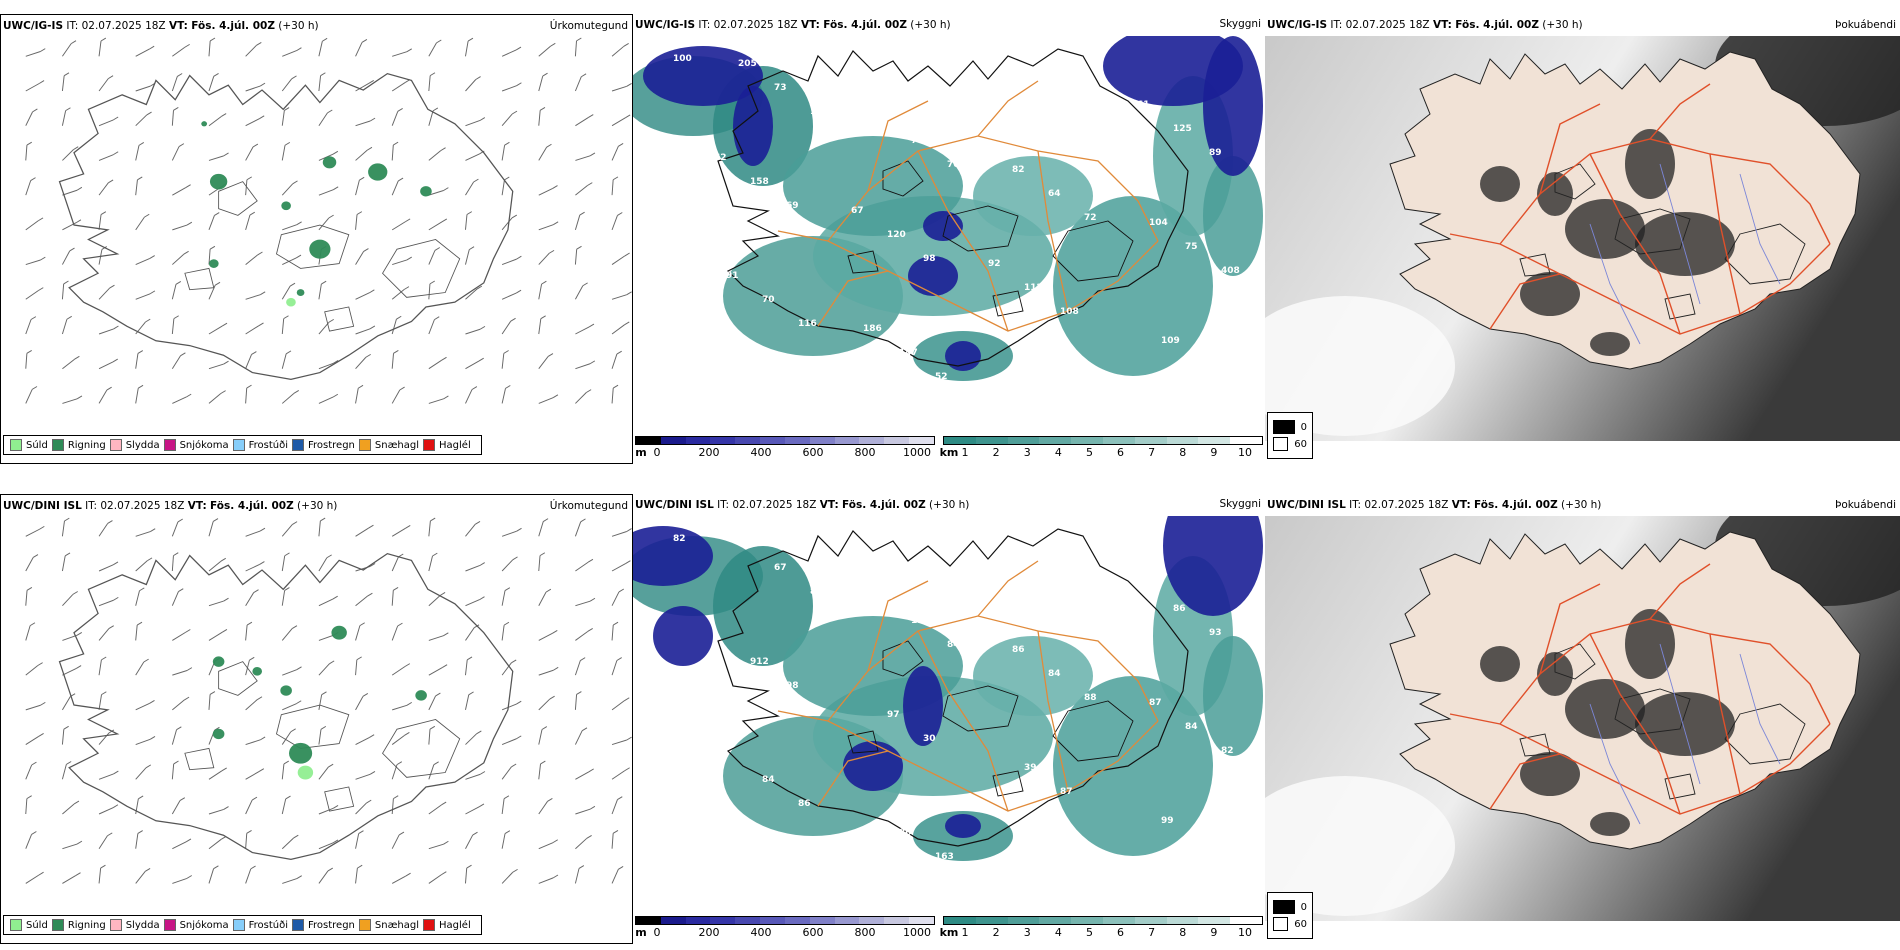 The width and height of the screenshot is (1900, 950). What do you see at coordinates (1290, 444) in the screenshot?
I see `fog-legend-item: 60` at bounding box center [1290, 444].